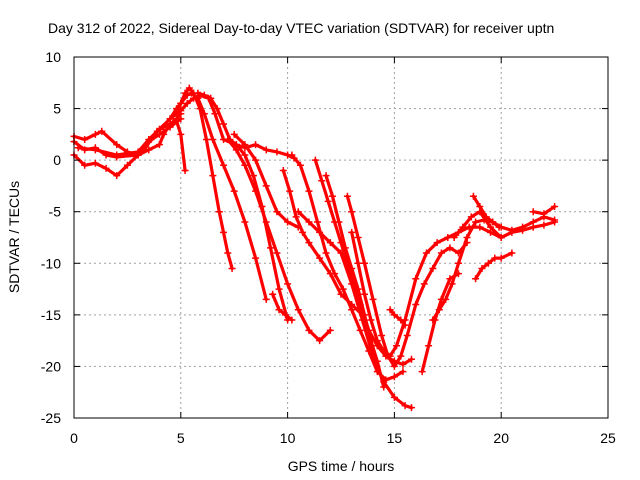  Describe the element at coordinates (51, 263) in the screenshot. I see `y-tick-label: -10` at that location.